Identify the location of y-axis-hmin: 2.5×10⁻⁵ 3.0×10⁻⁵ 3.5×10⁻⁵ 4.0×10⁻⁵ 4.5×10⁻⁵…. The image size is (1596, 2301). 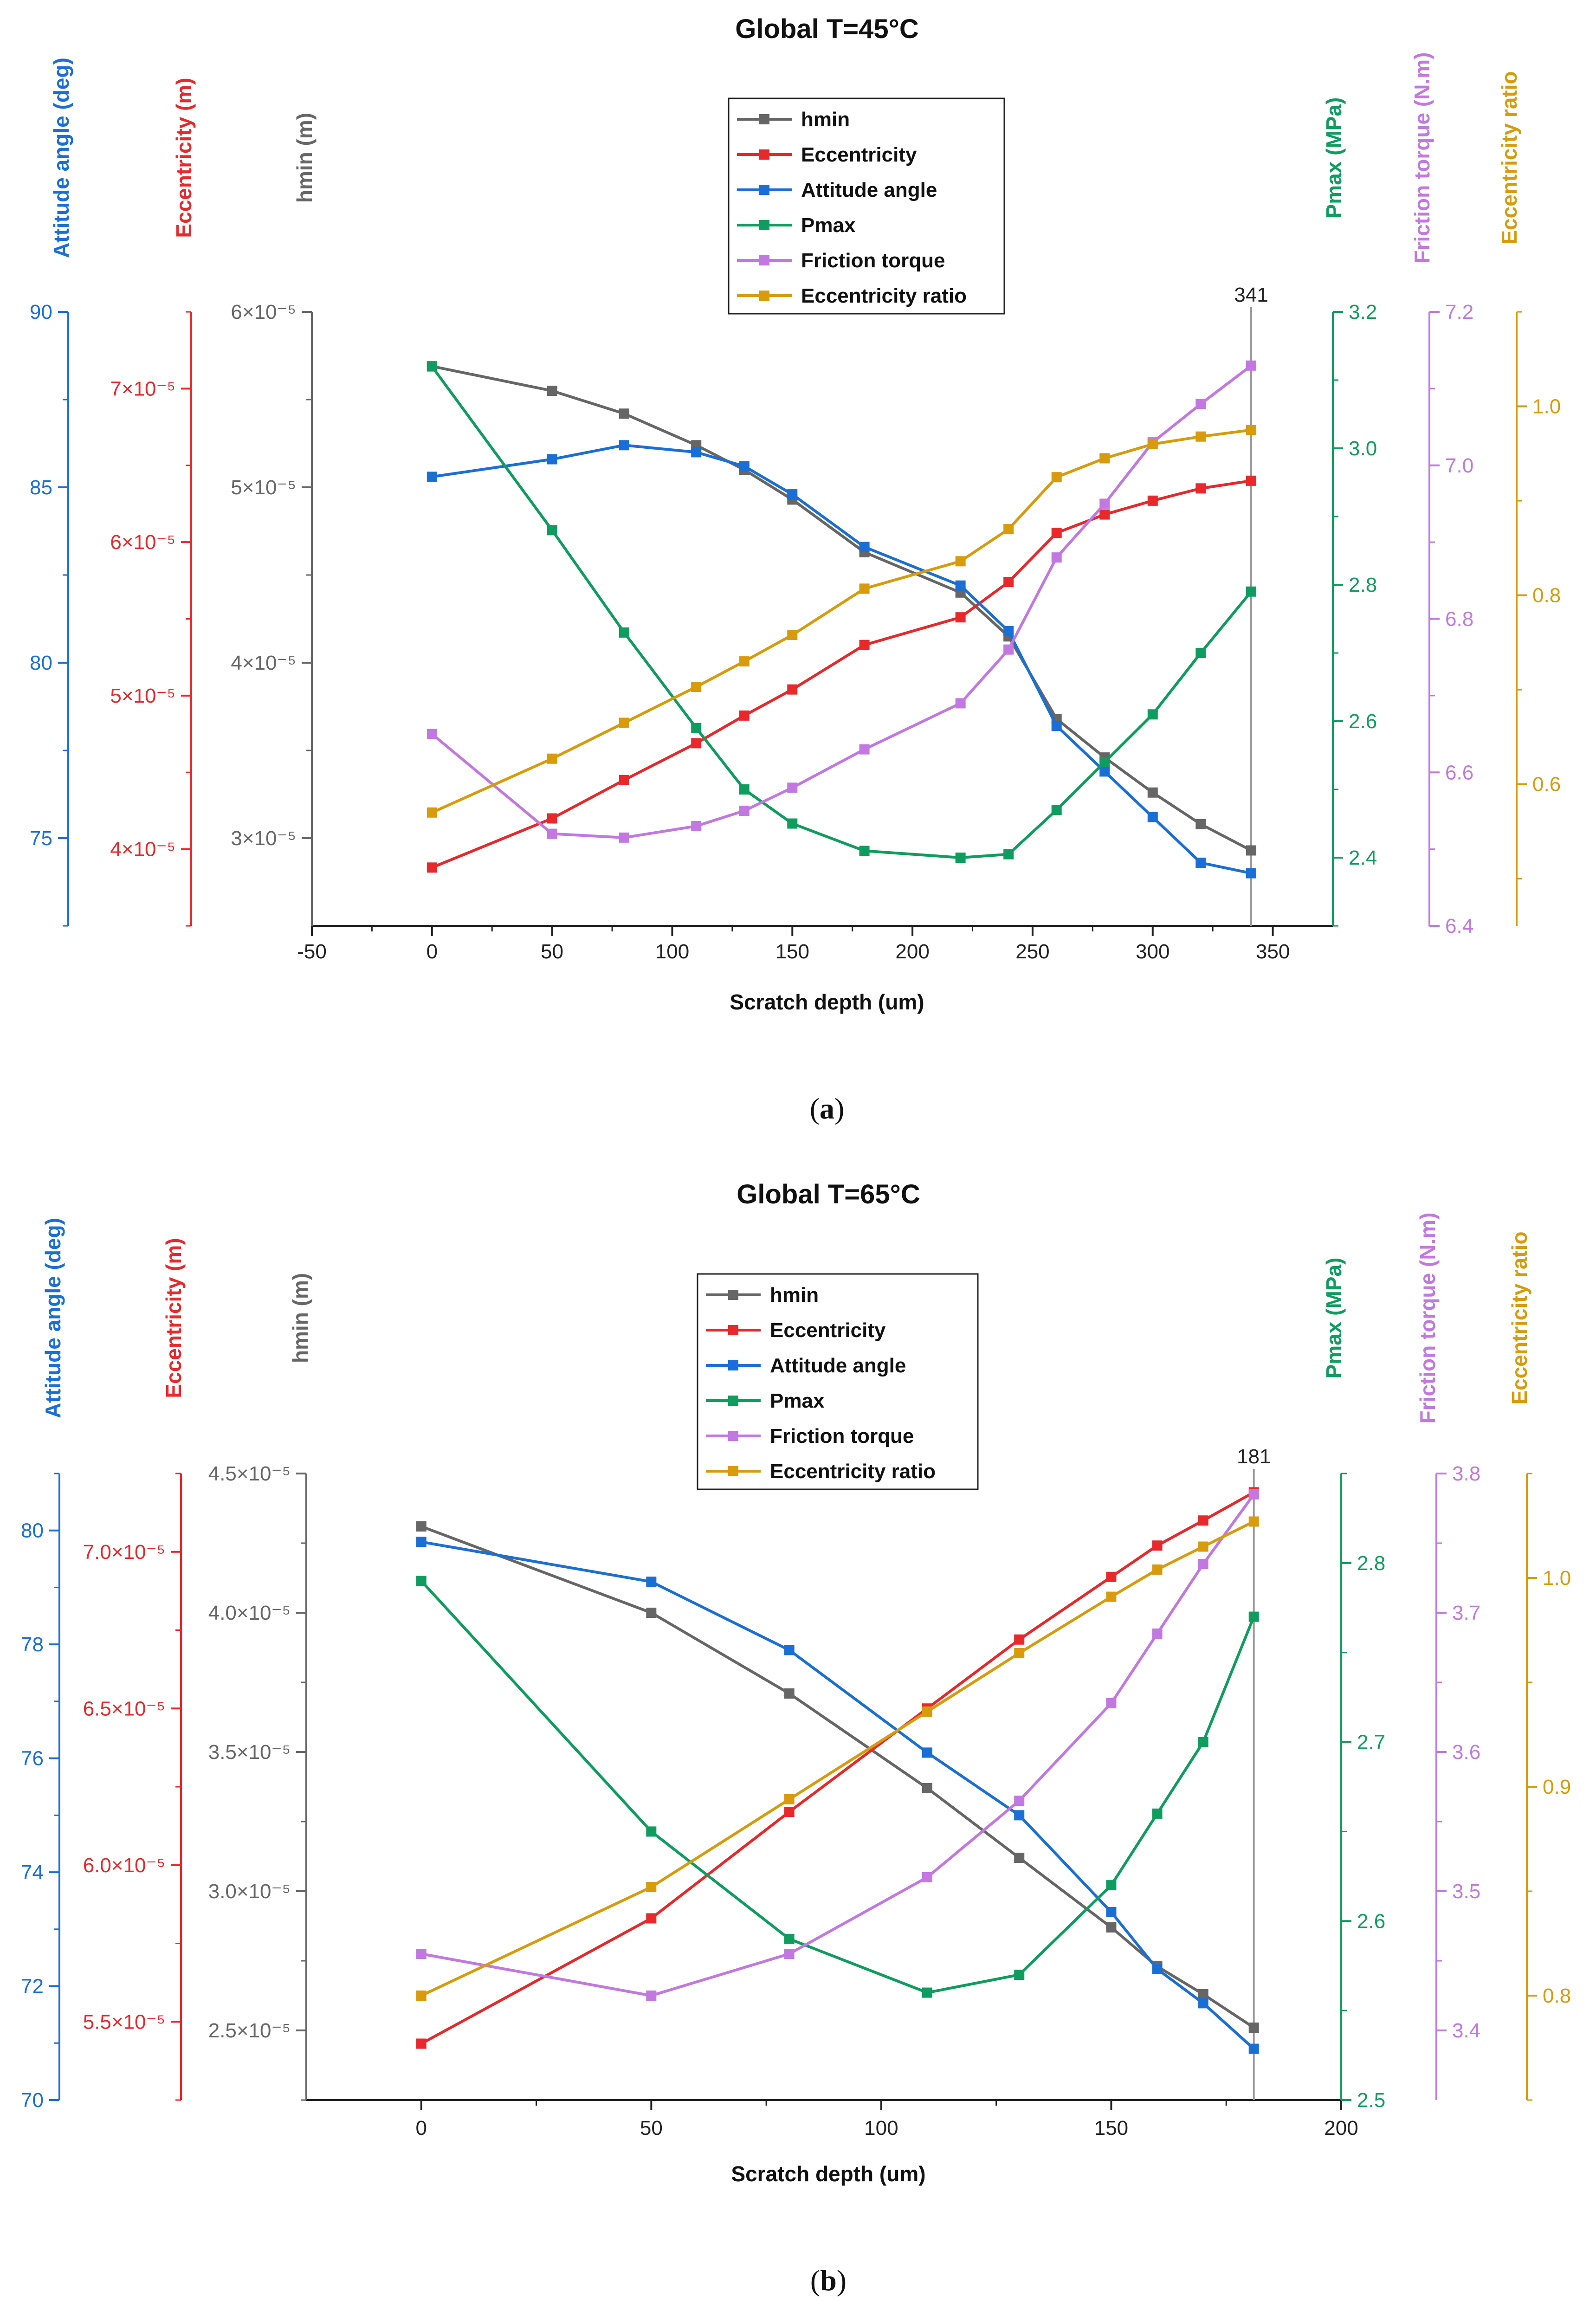
(260, 1687).